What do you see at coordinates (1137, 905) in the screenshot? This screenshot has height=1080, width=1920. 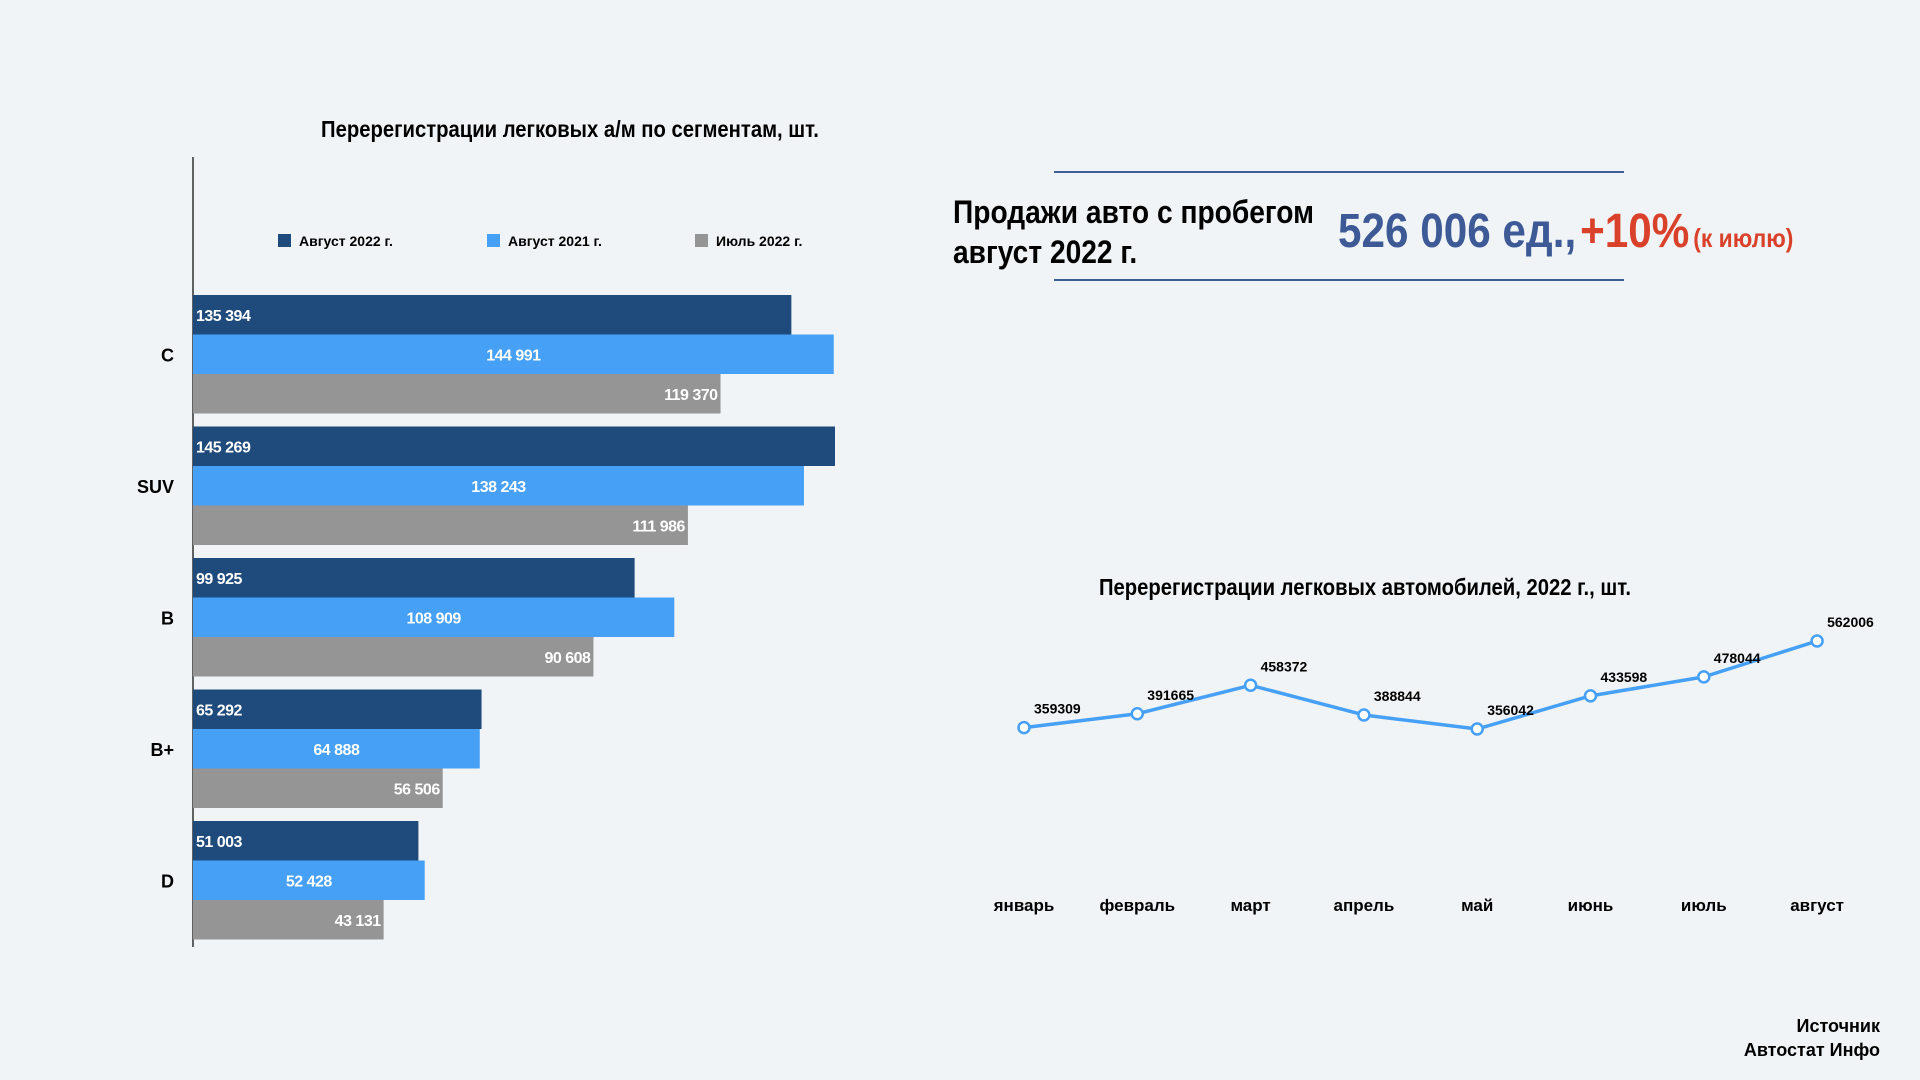 I see `x-tick-label-2: февраль` at bounding box center [1137, 905].